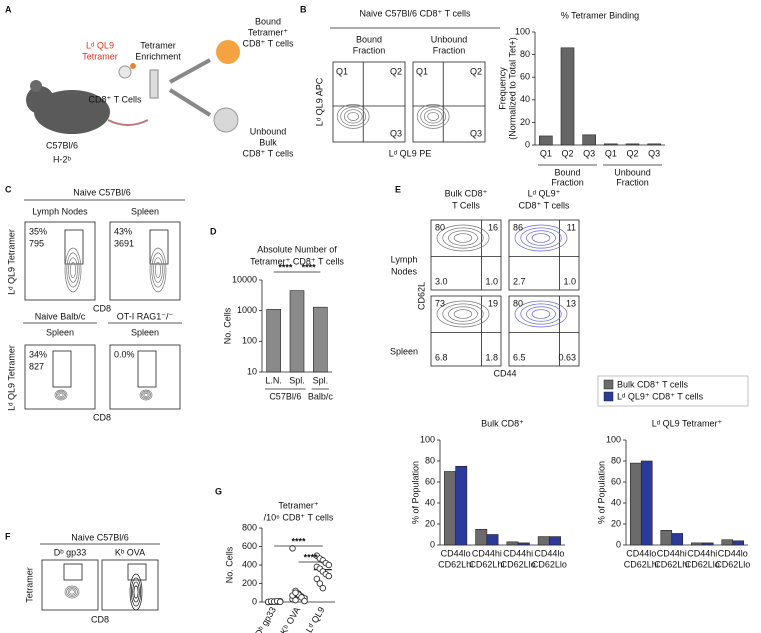 The width and height of the screenshot is (761, 633). What do you see at coordinates (102, 192) in the screenshot?
I see `panel-title: Naive C57Bl/6` at bounding box center [102, 192].